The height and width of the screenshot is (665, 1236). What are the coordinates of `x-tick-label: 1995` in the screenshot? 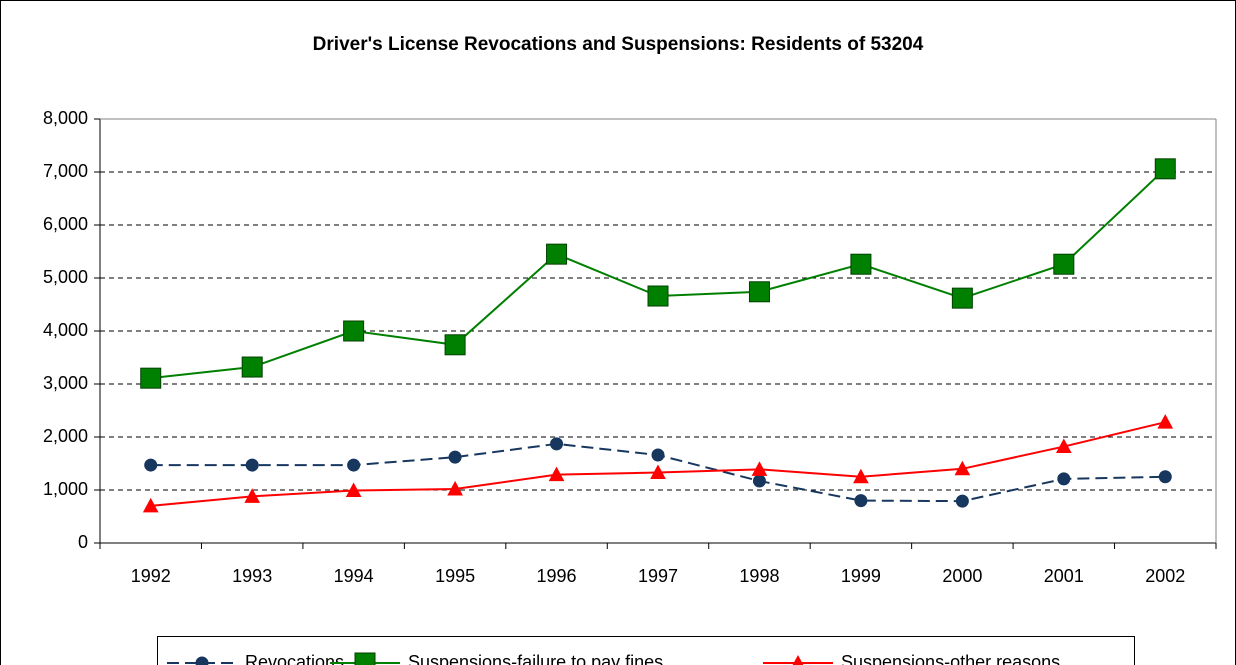 It's located at (455, 576).